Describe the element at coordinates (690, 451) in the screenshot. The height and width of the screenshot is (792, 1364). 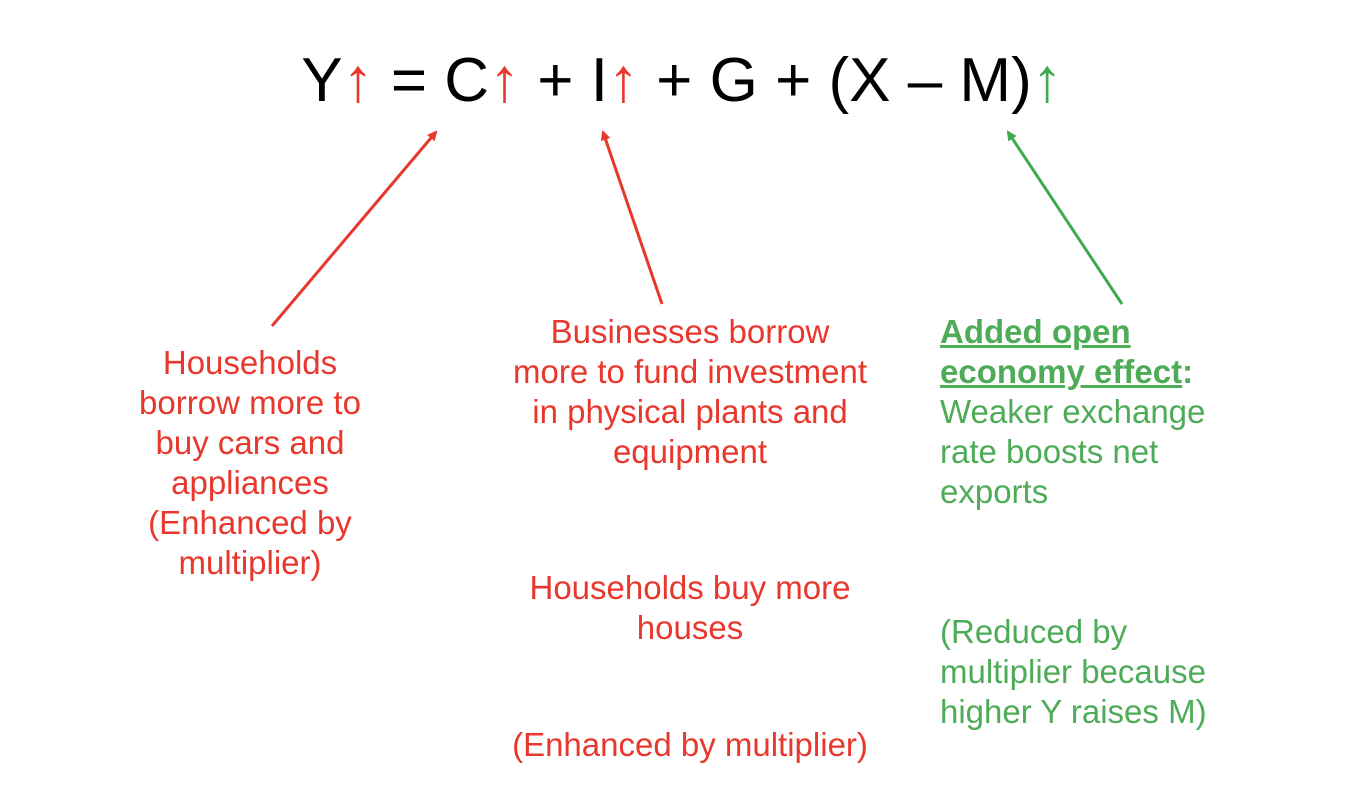
I see `text-line: equipment` at that location.